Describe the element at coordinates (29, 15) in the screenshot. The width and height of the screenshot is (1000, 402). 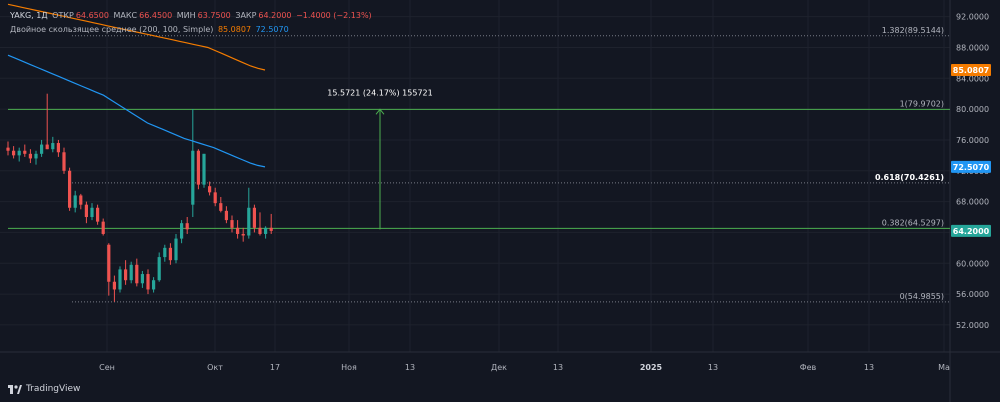
I see `symbol-label: YAKG, 1Д` at that location.